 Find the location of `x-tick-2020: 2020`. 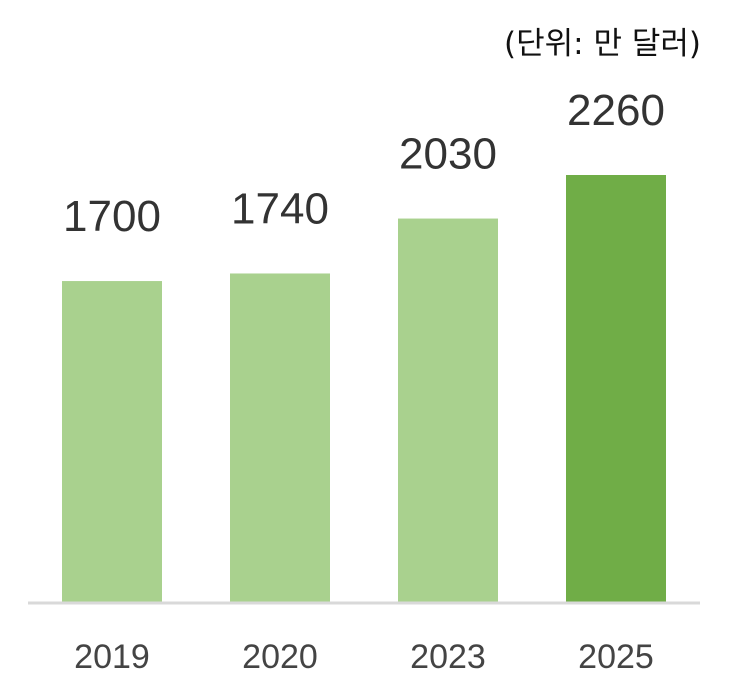

x-tick-2020: 2020 is located at coordinates (280, 657).